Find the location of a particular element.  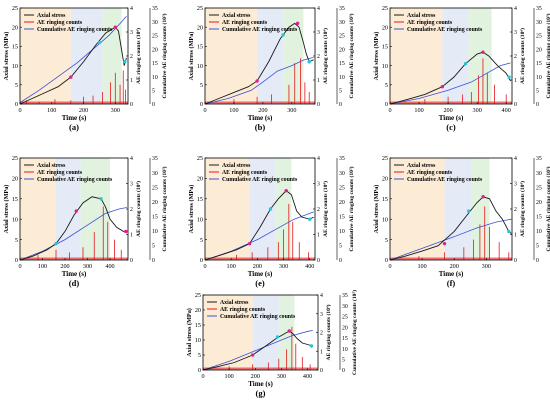

panel-label: (e) is located at coordinates (260, 283).